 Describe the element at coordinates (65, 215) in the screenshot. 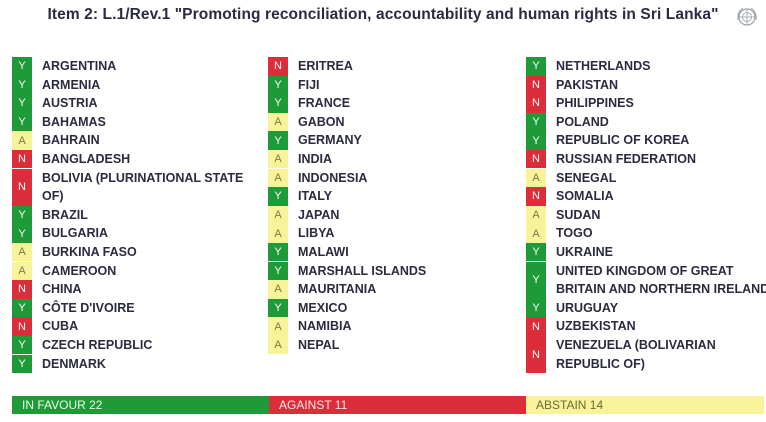

I see `country-name: BRAZIL` at that location.